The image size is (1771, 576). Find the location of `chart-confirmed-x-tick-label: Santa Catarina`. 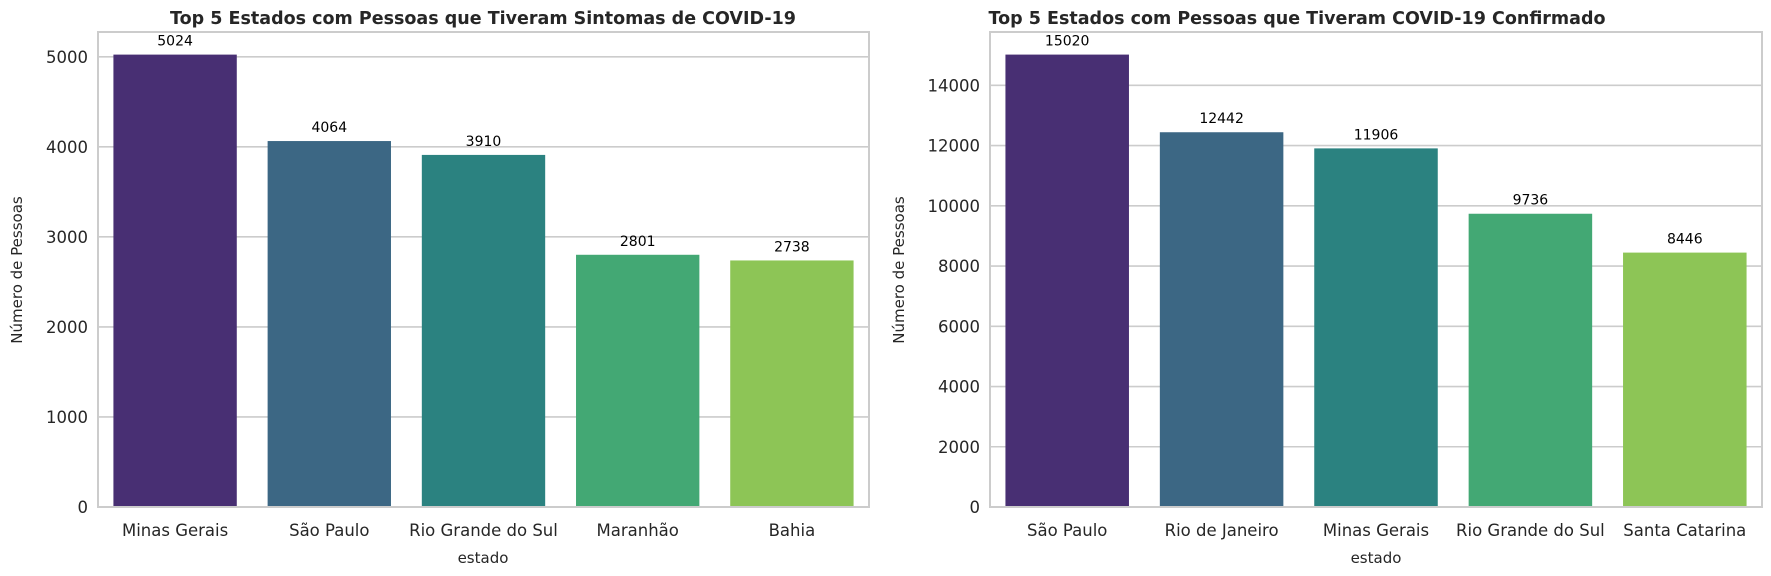

chart-confirmed-x-tick-label: Santa Catarina is located at coordinates (1684, 530).